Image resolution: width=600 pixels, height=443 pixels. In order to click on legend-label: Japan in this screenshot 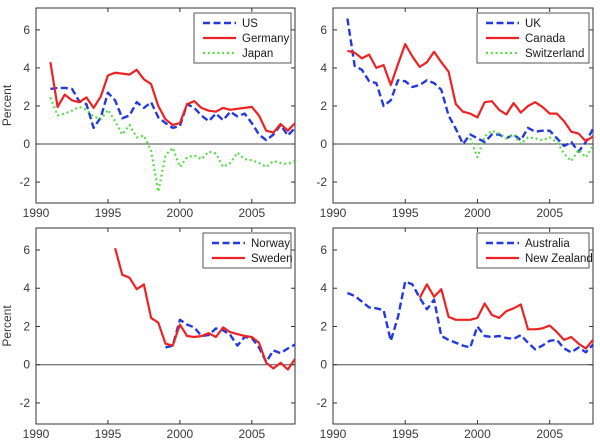, I will do `click(257, 54)`.